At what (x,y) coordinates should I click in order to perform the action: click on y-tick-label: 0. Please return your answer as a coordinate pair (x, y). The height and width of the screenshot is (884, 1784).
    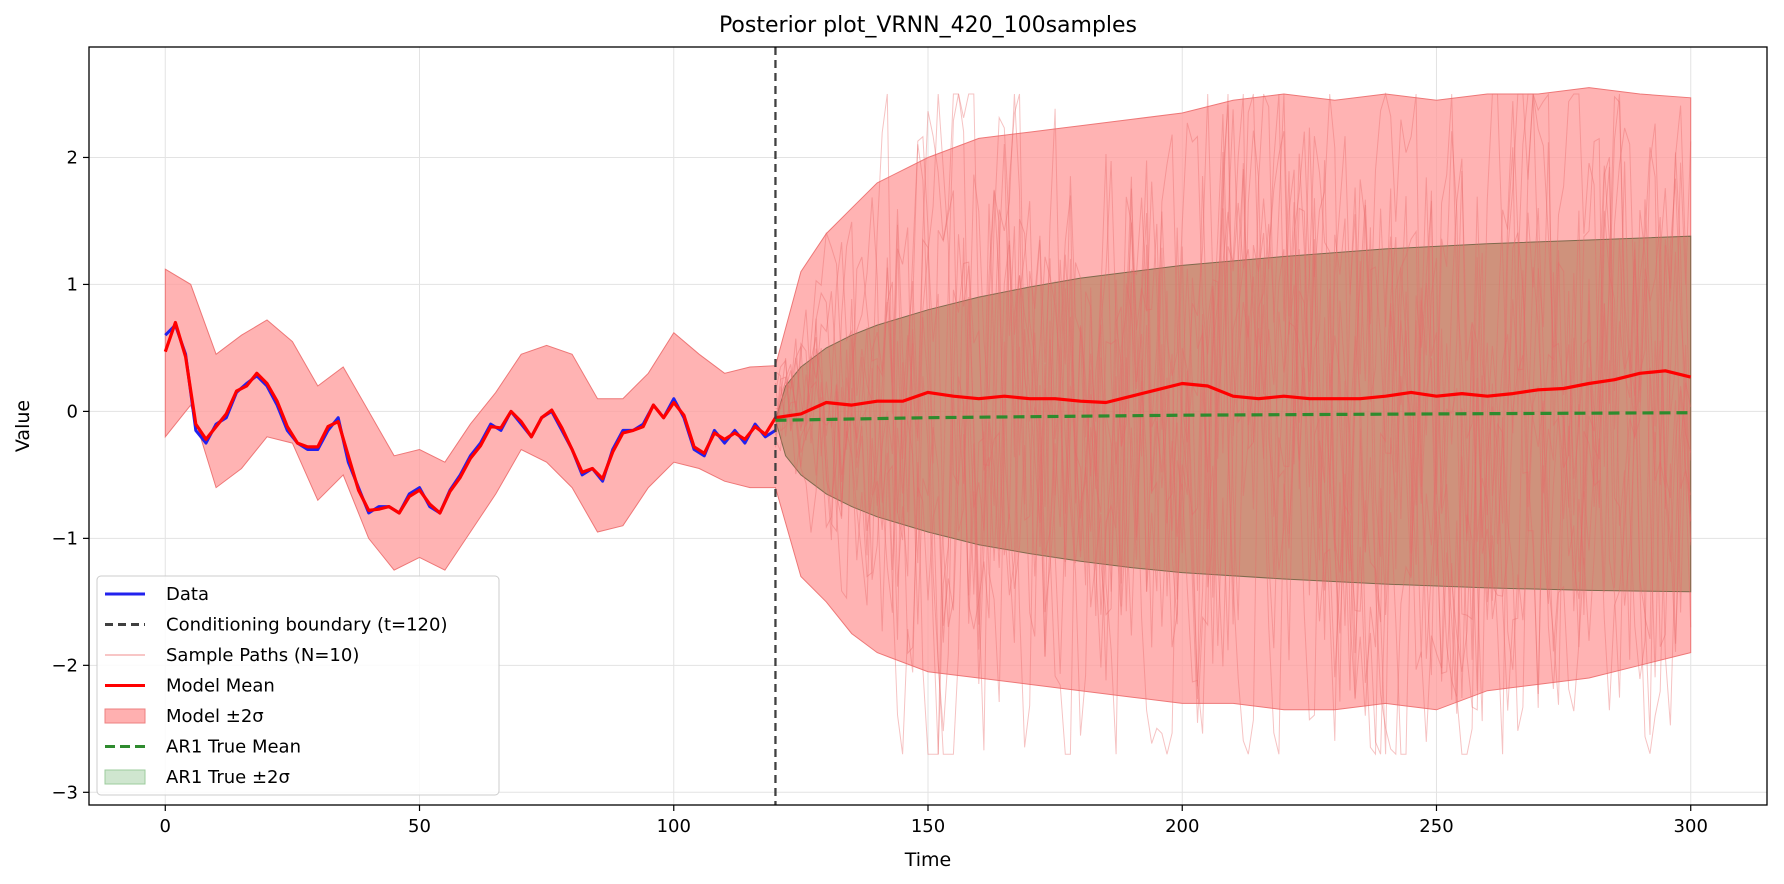
    Looking at the image, I should click on (72, 411).